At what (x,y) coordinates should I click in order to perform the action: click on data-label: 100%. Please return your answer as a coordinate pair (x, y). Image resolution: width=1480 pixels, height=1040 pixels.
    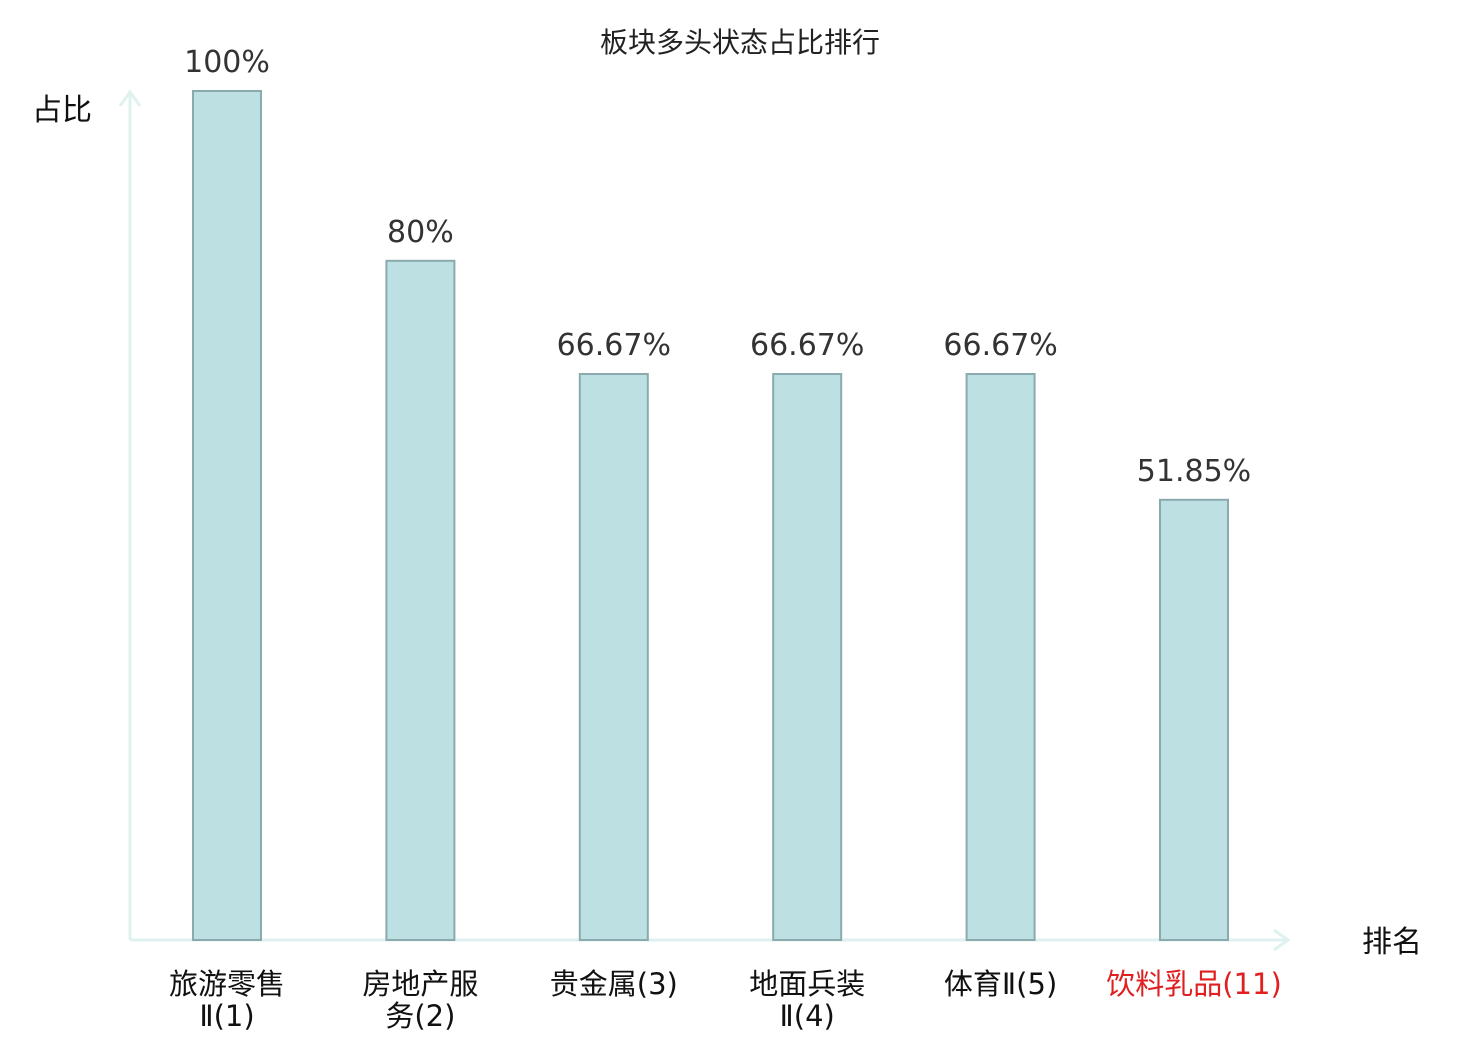
    Looking at the image, I should click on (227, 62).